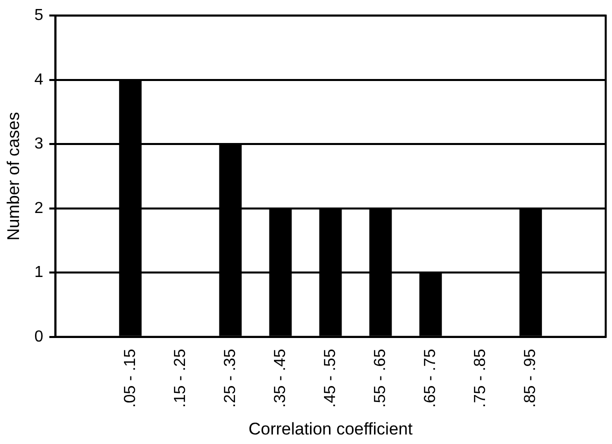 The width and height of the screenshot is (612, 444). Describe the element at coordinates (380, 378) in the screenshot. I see `x-tick-label: .55 - .65` at that location.